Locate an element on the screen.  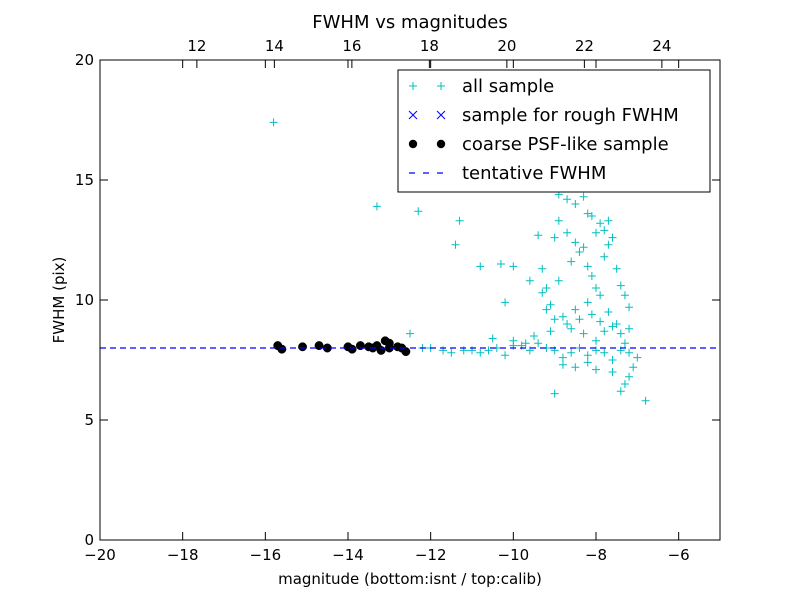
x-tick-label: −6 is located at coordinates (679, 555).